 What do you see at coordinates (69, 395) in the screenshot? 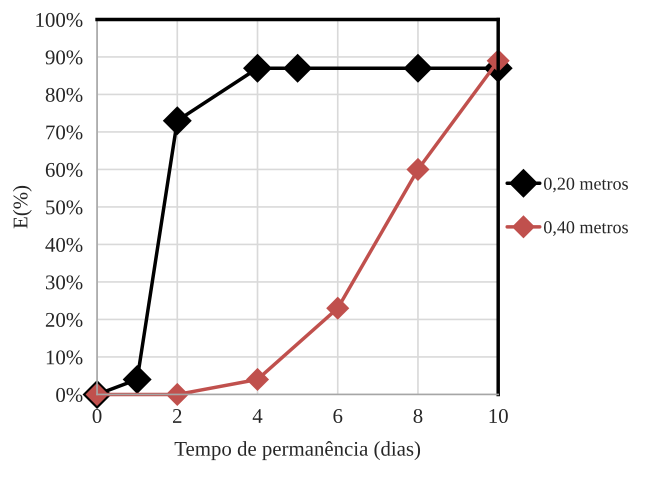
I see `y-tick-label: 0%` at bounding box center [69, 395].